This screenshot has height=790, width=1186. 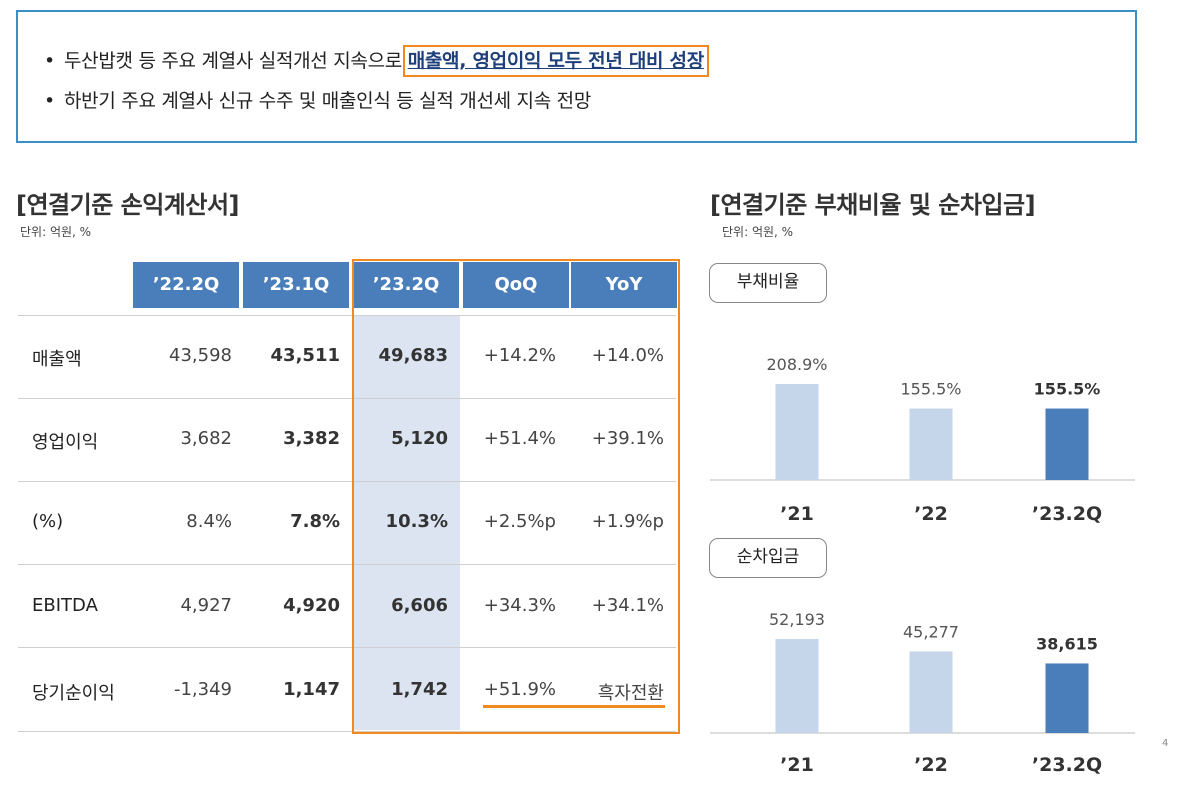 What do you see at coordinates (406, 285) in the screenshot?
I see `header-23-2q: ’23.2Q` at bounding box center [406, 285].